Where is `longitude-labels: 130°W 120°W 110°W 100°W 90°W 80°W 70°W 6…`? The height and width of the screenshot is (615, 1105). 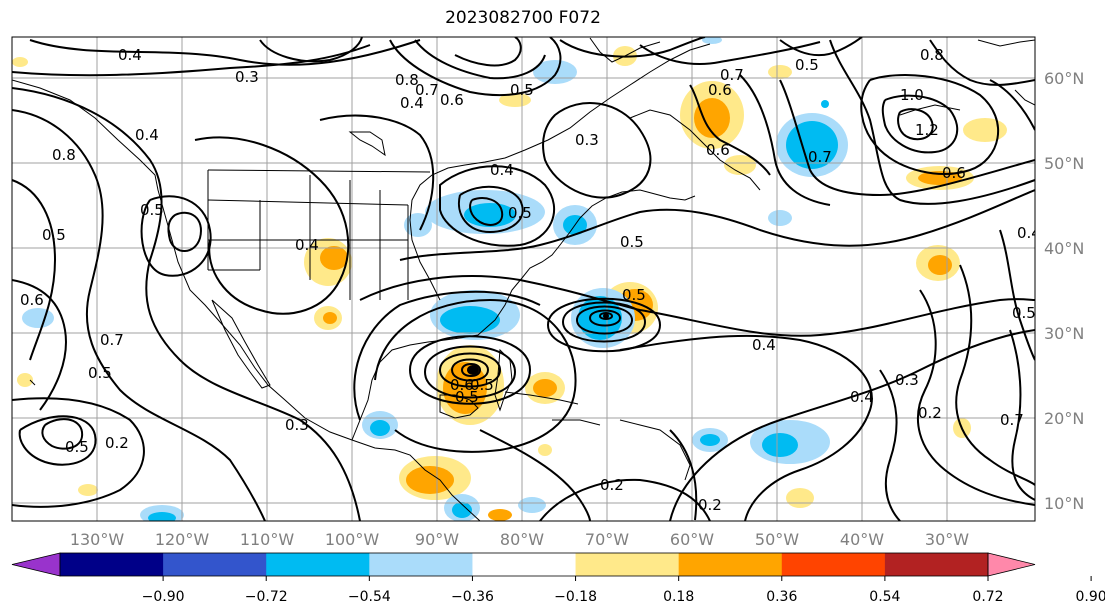
longitude-labels: 130°W 120°W 110°W 100°W 90°W 80°W 70°W 6… is located at coordinates (519, 539).